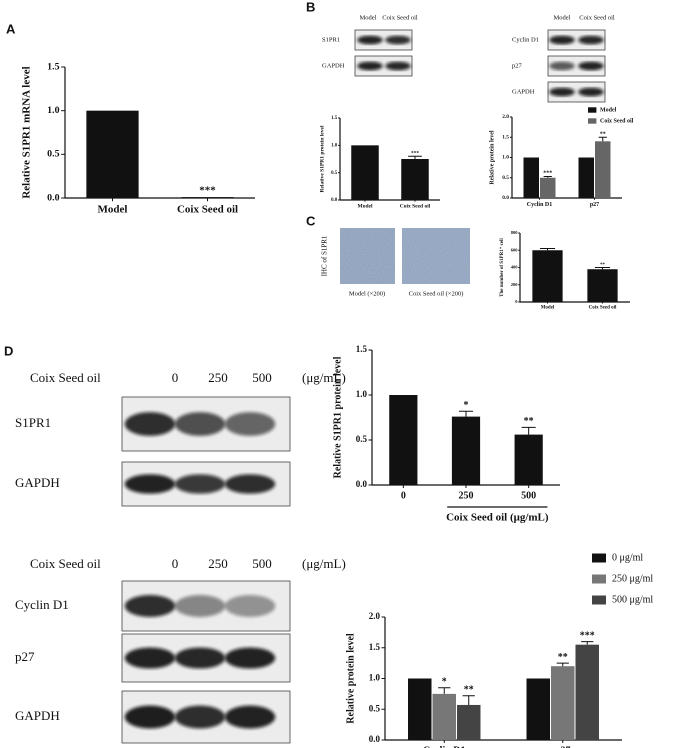  I want to click on x-tick-label: 250, so click(466, 495).